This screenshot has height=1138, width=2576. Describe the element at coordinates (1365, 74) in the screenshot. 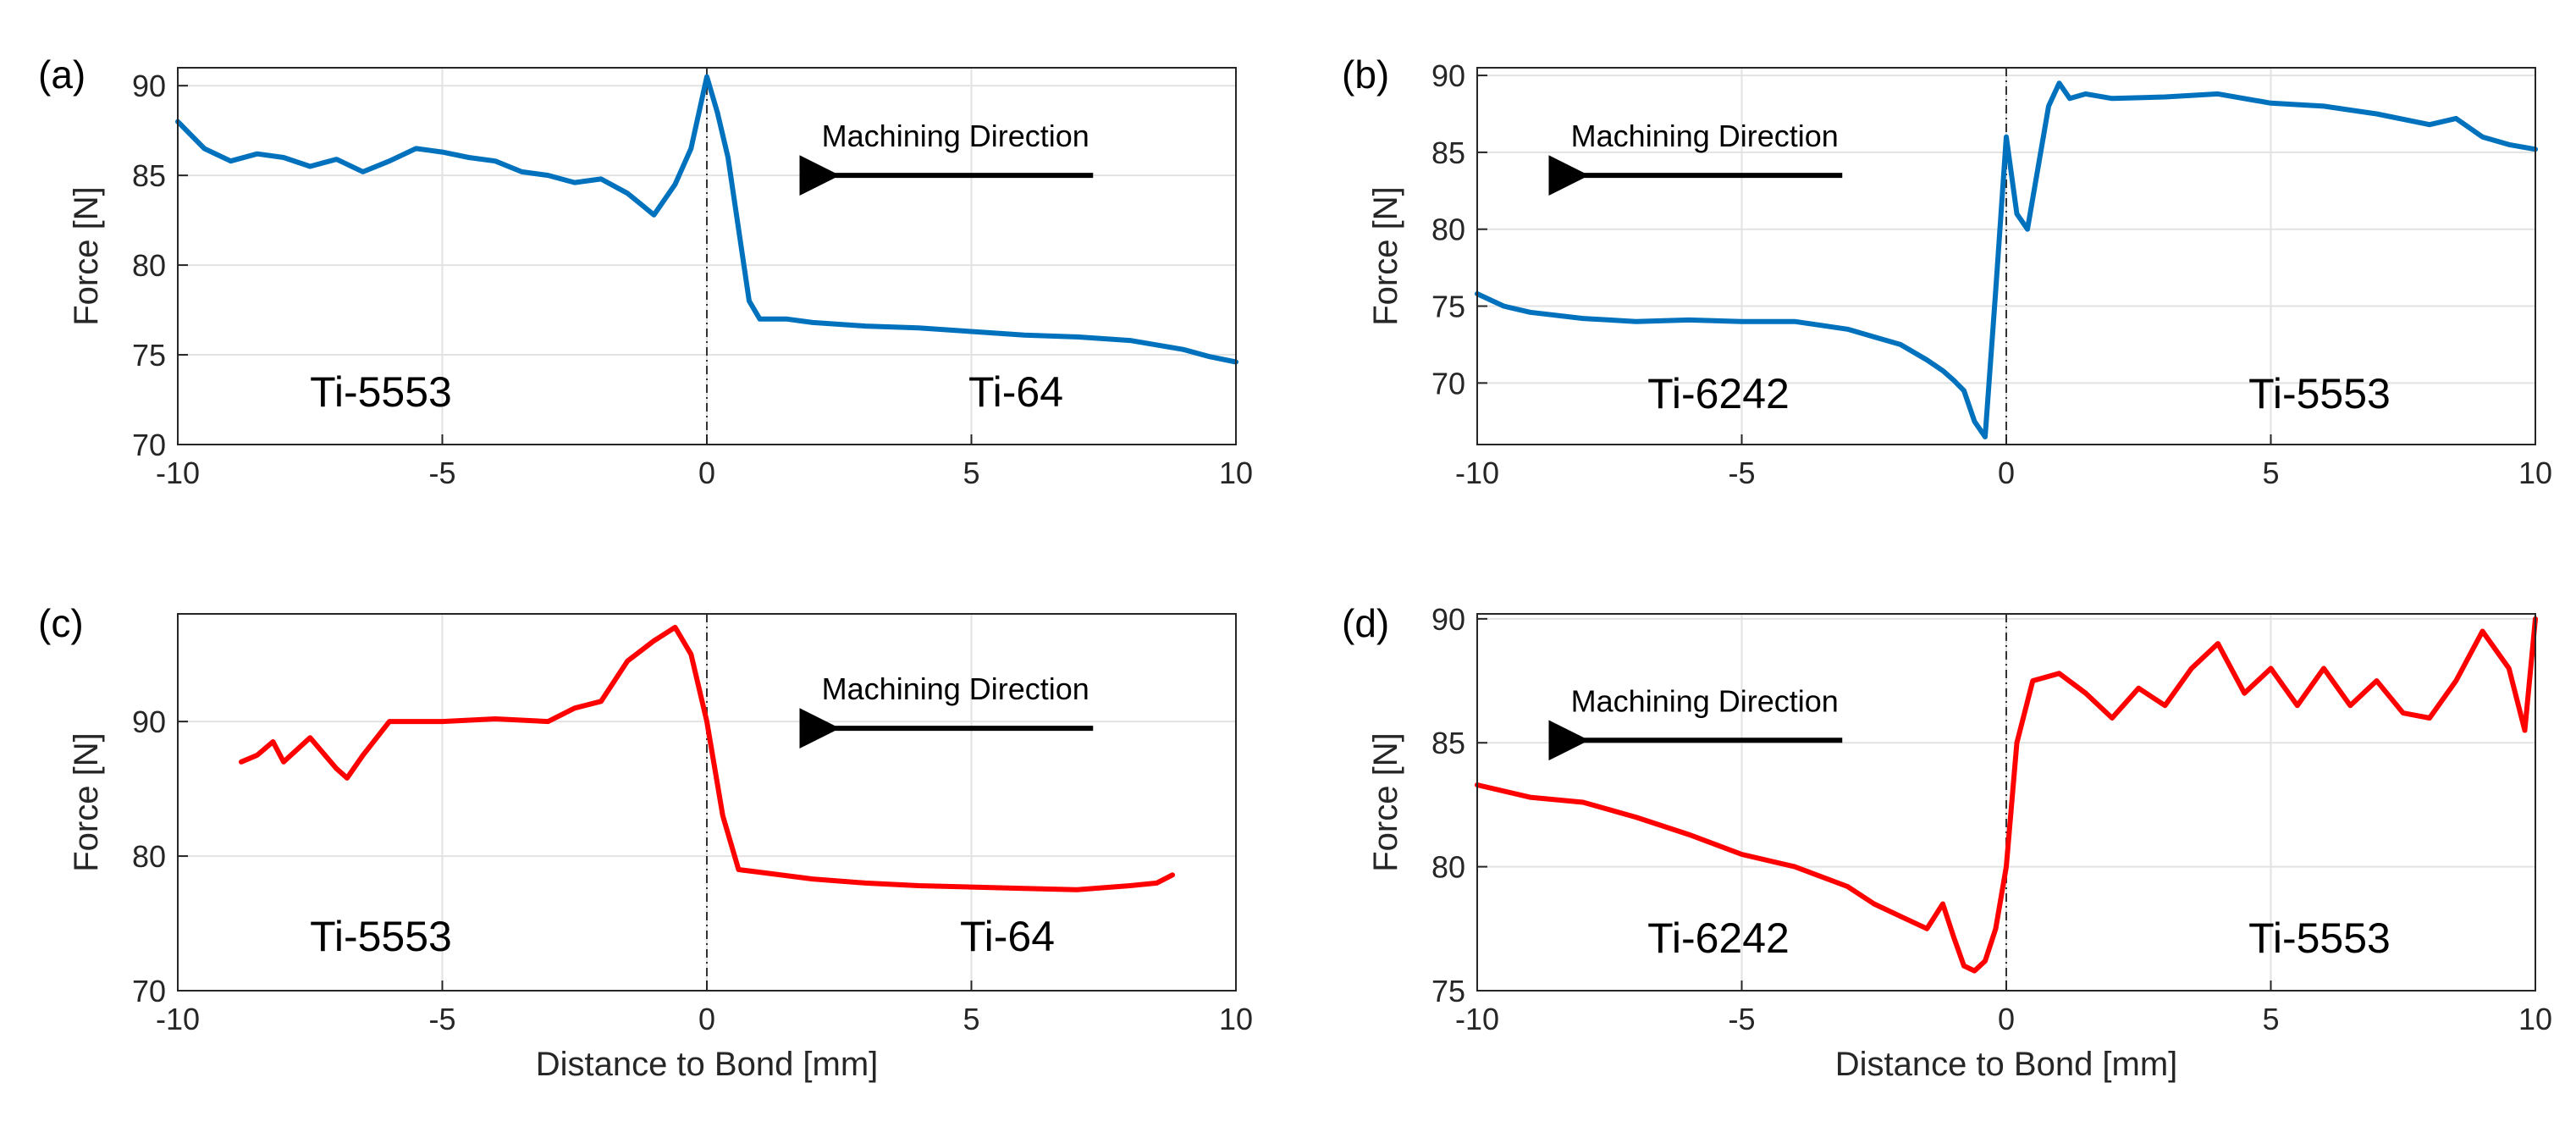

I see `panel-label: (b)` at that location.